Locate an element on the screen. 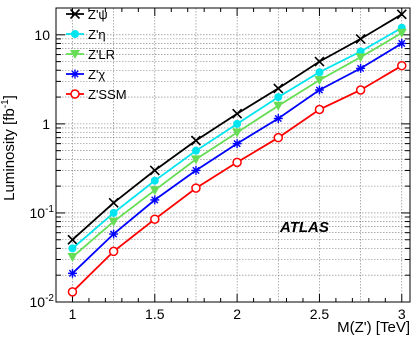 The image size is (416, 337). y-tick-label: 1 is located at coordinates (46, 124).